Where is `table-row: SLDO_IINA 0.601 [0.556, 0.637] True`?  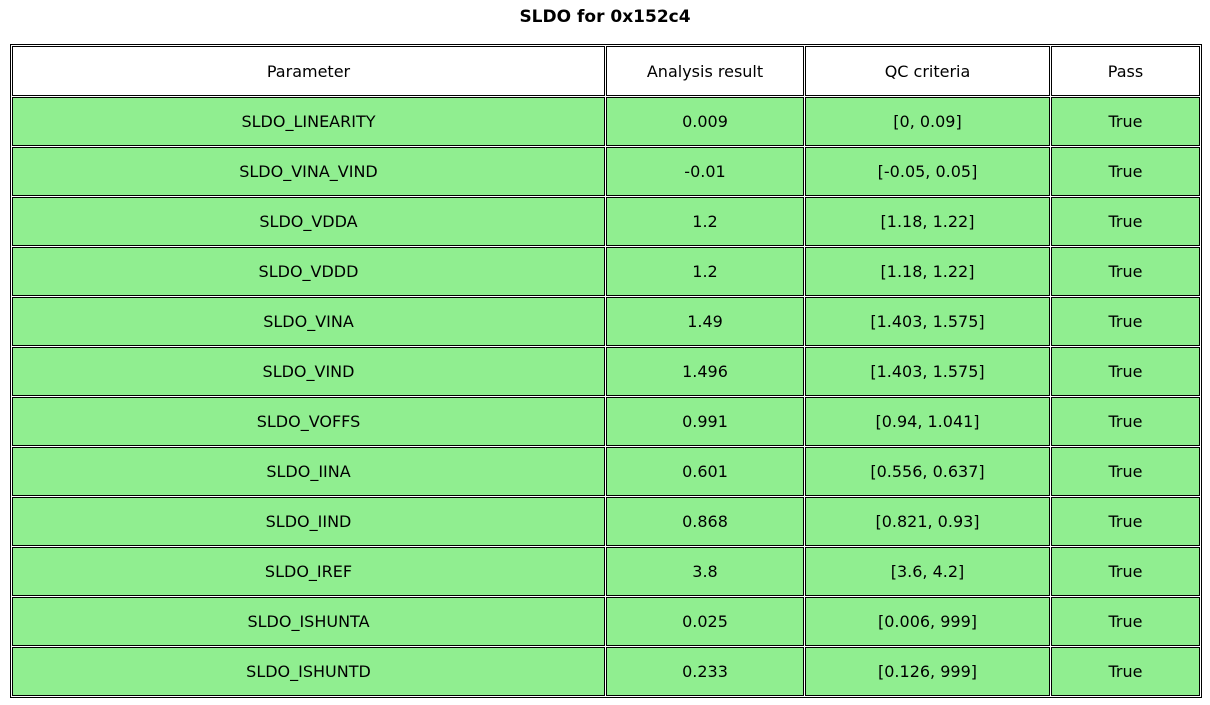
table-row: SLDO_IINA 0.601 [0.556, 0.637] True is located at coordinates (606, 471).